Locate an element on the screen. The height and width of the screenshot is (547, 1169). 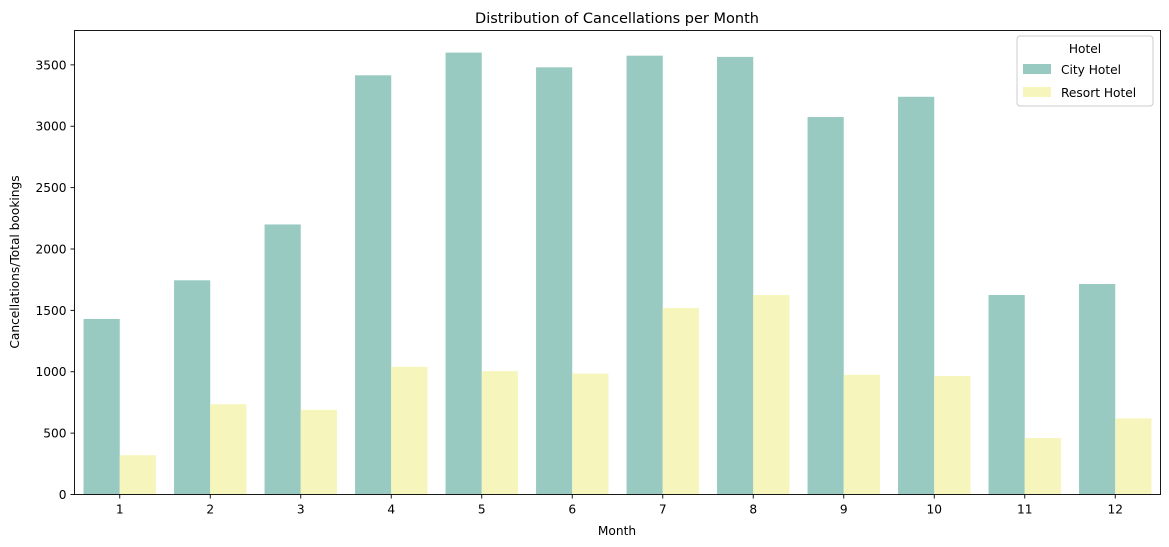
legend-swatch-city-hotel is located at coordinates (1037, 69).